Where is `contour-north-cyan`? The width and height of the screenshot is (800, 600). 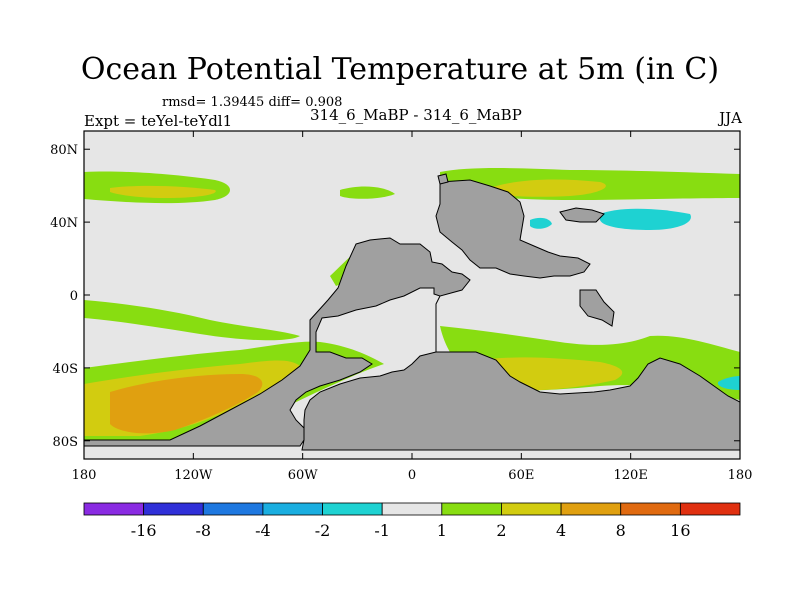 contour-north-cyan is located at coordinates (645, 219).